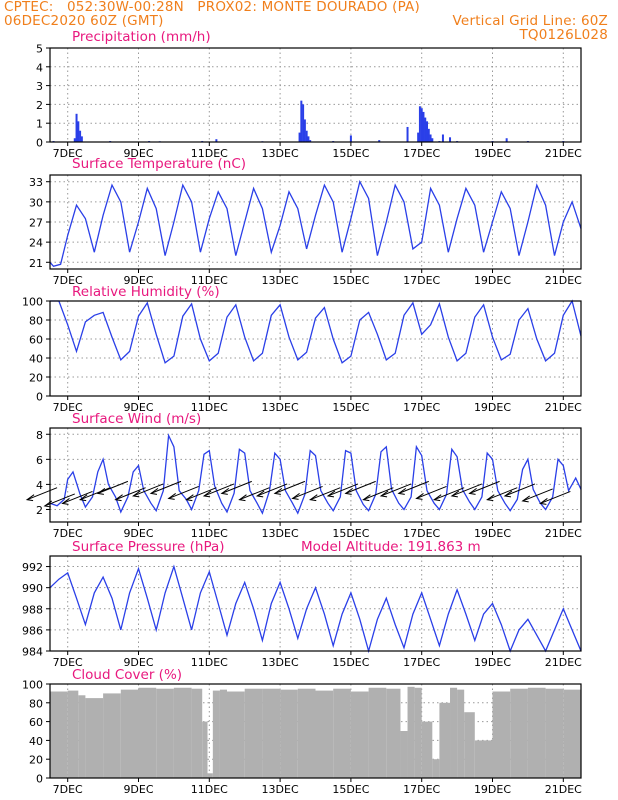  Describe the element at coordinates (315, 95) in the screenshot. I see `precipitation-frame` at that location.